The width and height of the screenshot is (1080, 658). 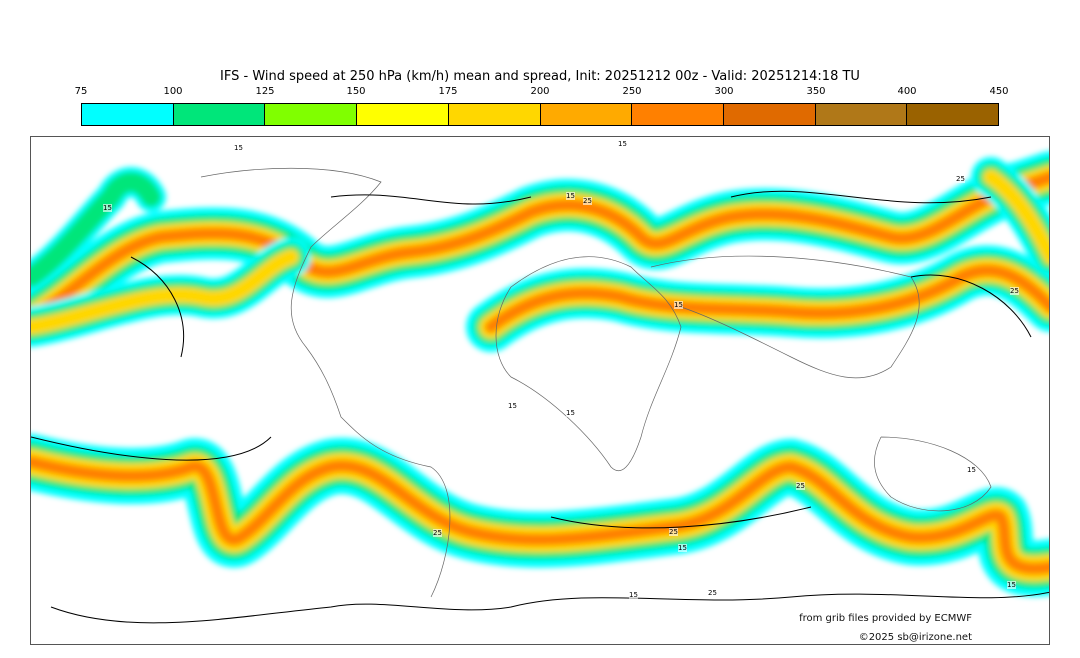 I want to click on colorbar-tick: 175, so click(x=448, y=91).